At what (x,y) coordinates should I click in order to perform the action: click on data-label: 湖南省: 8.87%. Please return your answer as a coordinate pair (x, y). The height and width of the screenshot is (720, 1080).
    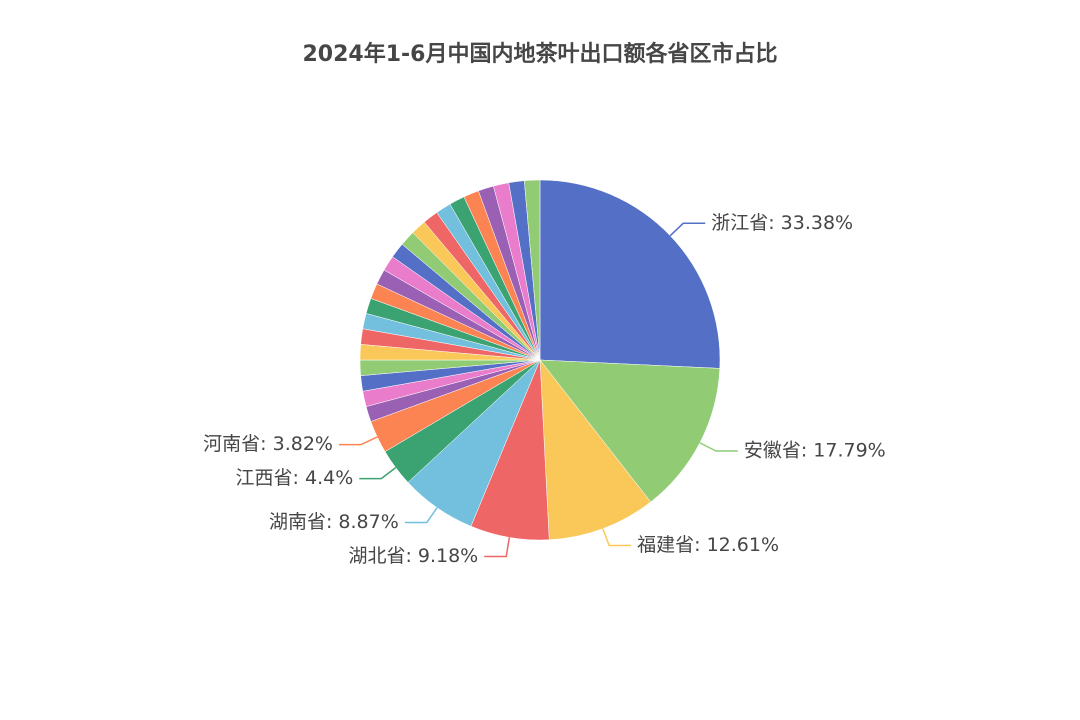
    Looking at the image, I should click on (334, 522).